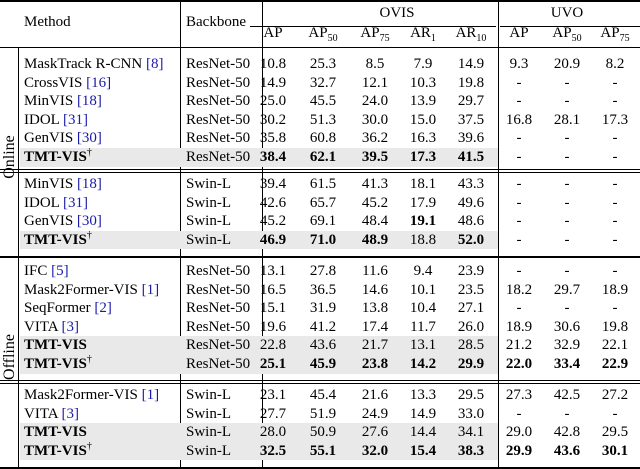 This screenshot has width=640, height=469. What do you see at coordinates (423, 432) in the screenshot?
I see `table-cell: 14.4` at bounding box center [423, 432].